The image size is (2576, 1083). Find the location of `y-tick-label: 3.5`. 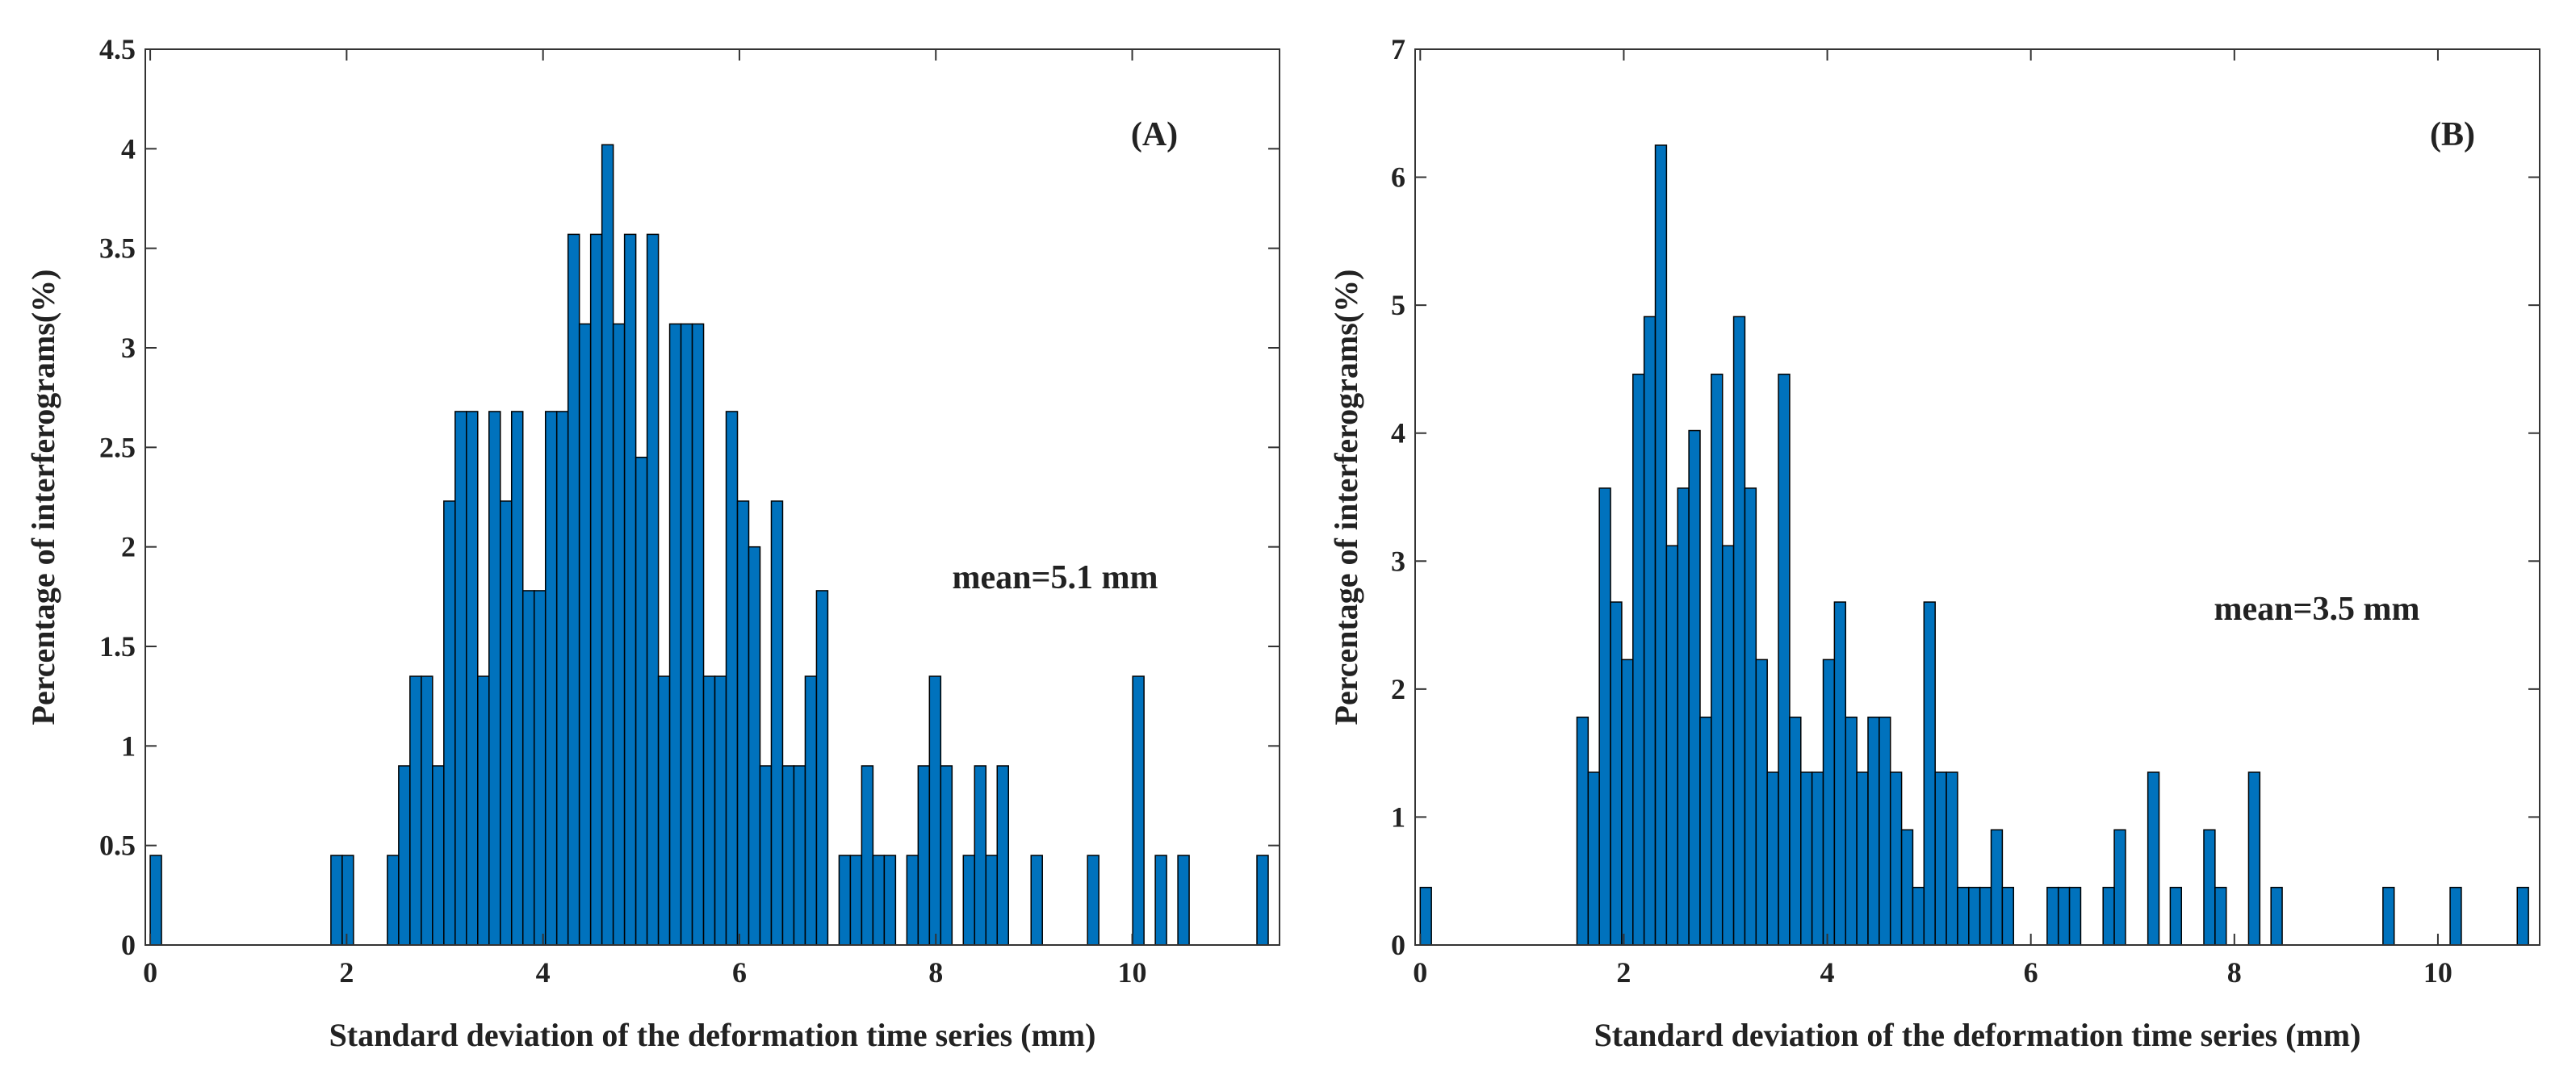

y-tick-label: 3.5 is located at coordinates (117, 248).